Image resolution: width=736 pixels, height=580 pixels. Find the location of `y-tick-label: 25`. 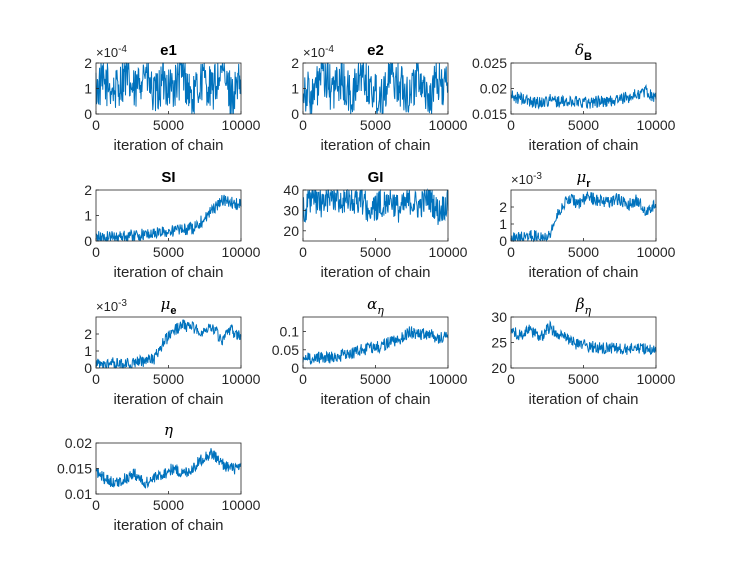

y-tick-label: 25 is located at coordinates (499, 343).